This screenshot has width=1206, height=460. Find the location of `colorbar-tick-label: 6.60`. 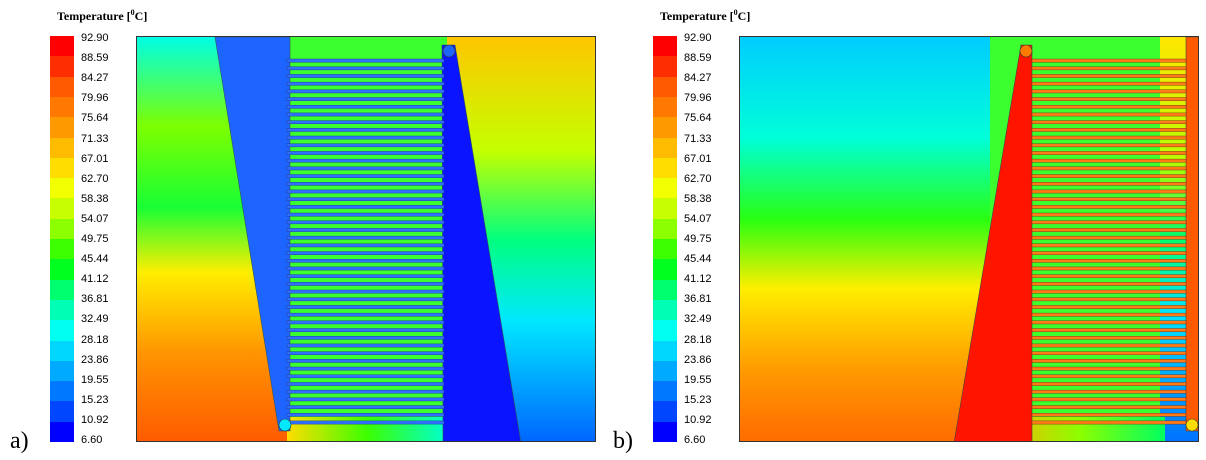

colorbar-tick-label: 6.60 is located at coordinates (91, 440).